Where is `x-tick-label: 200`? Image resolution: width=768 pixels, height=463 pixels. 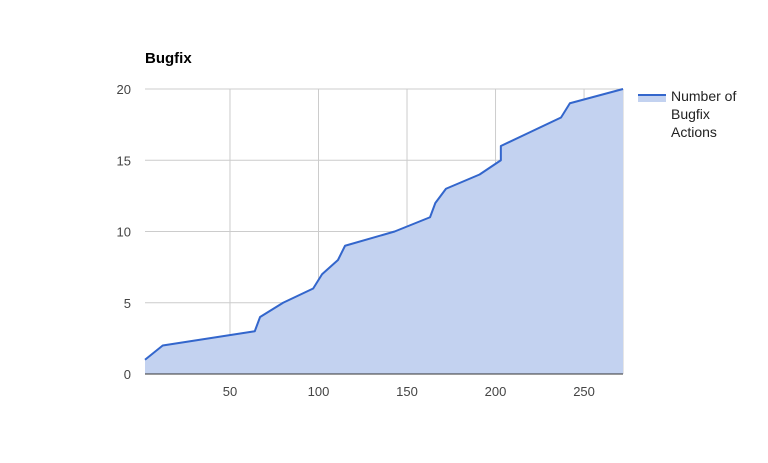 x-tick-label: 200 is located at coordinates (496, 391).